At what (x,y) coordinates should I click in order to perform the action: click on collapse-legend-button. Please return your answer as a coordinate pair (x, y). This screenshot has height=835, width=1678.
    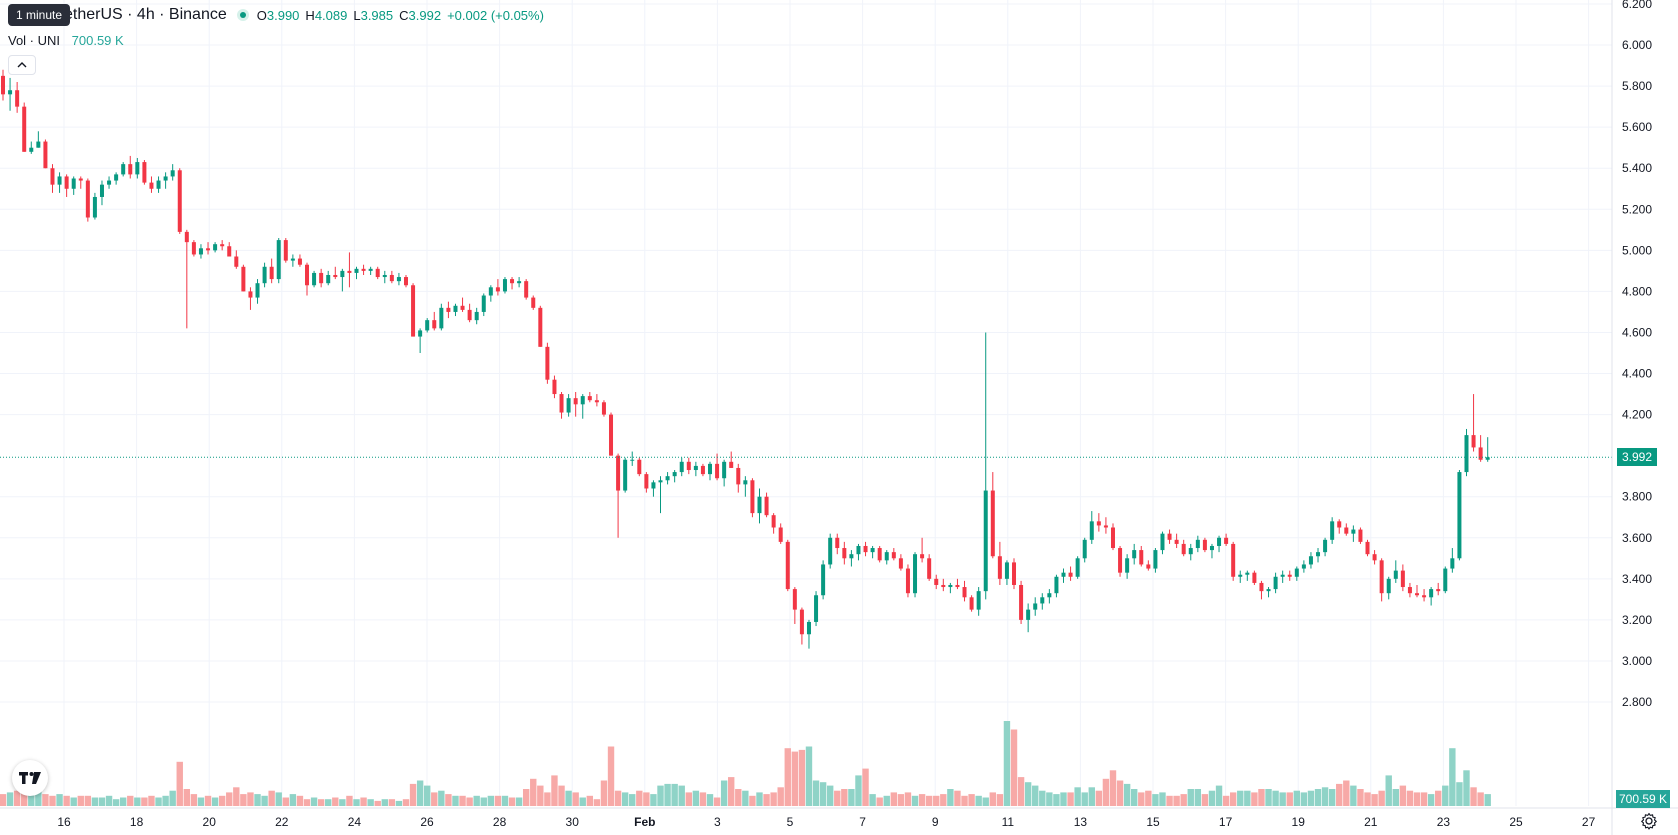
    Looking at the image, I should click on (22, 65).